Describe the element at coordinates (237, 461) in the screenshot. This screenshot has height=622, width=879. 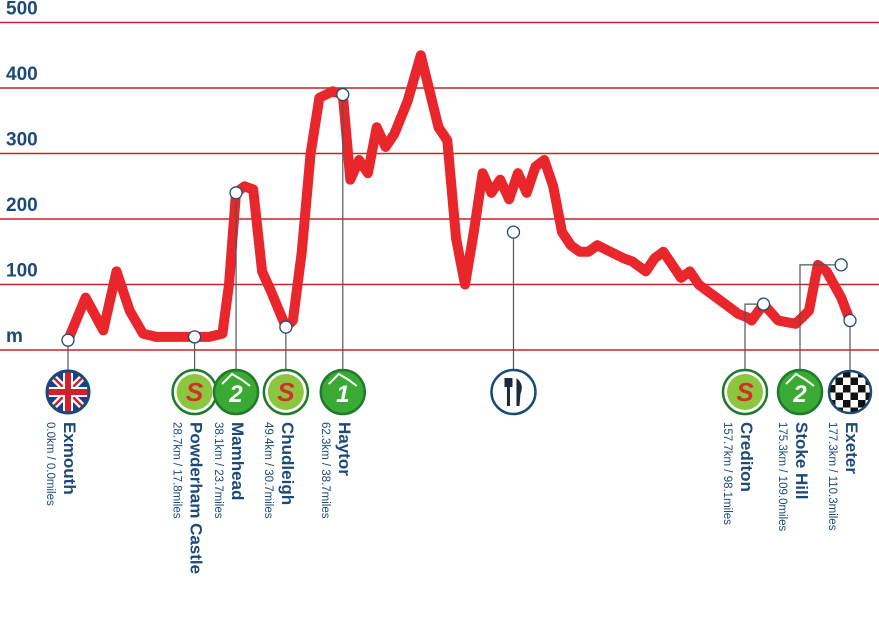
I see `waypoint-name: Mamhead` at that location.